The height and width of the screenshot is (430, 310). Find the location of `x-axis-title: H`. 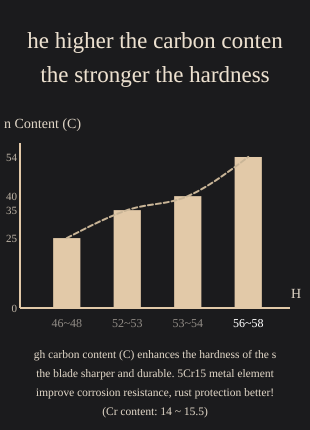

x-axis-title: H is located at coordinates (296, 294).